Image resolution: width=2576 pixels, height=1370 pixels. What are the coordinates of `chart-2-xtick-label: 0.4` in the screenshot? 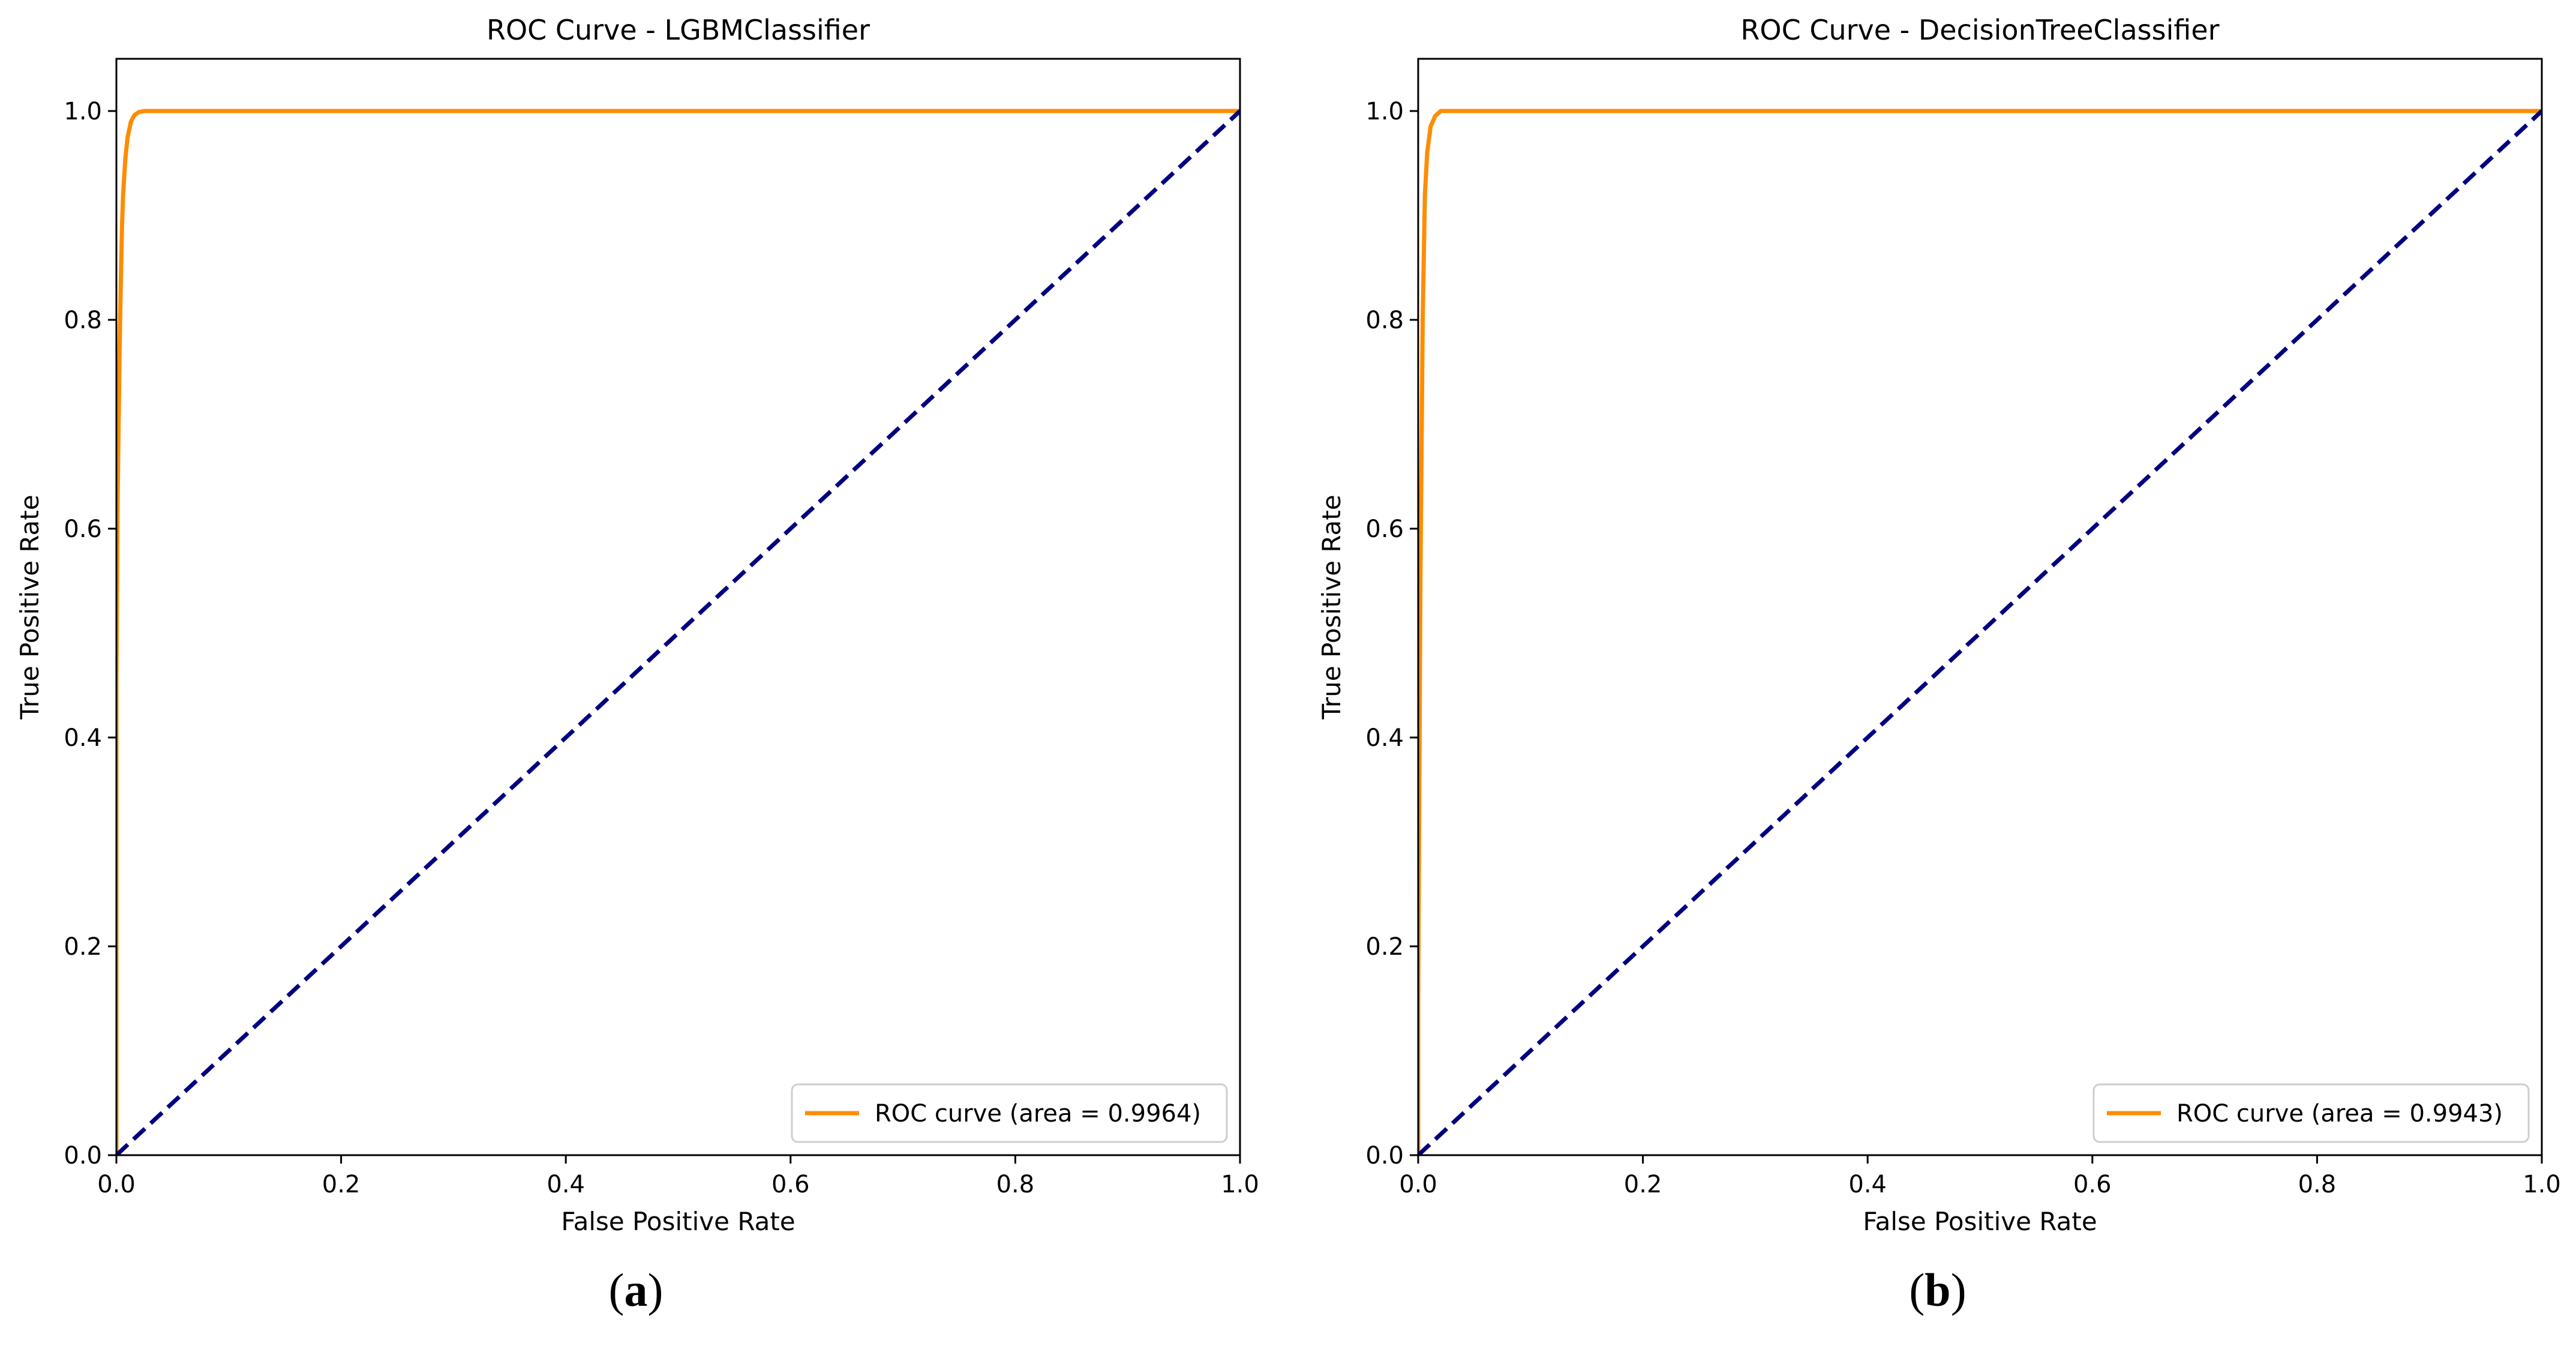 It's located at (1868, 1184).